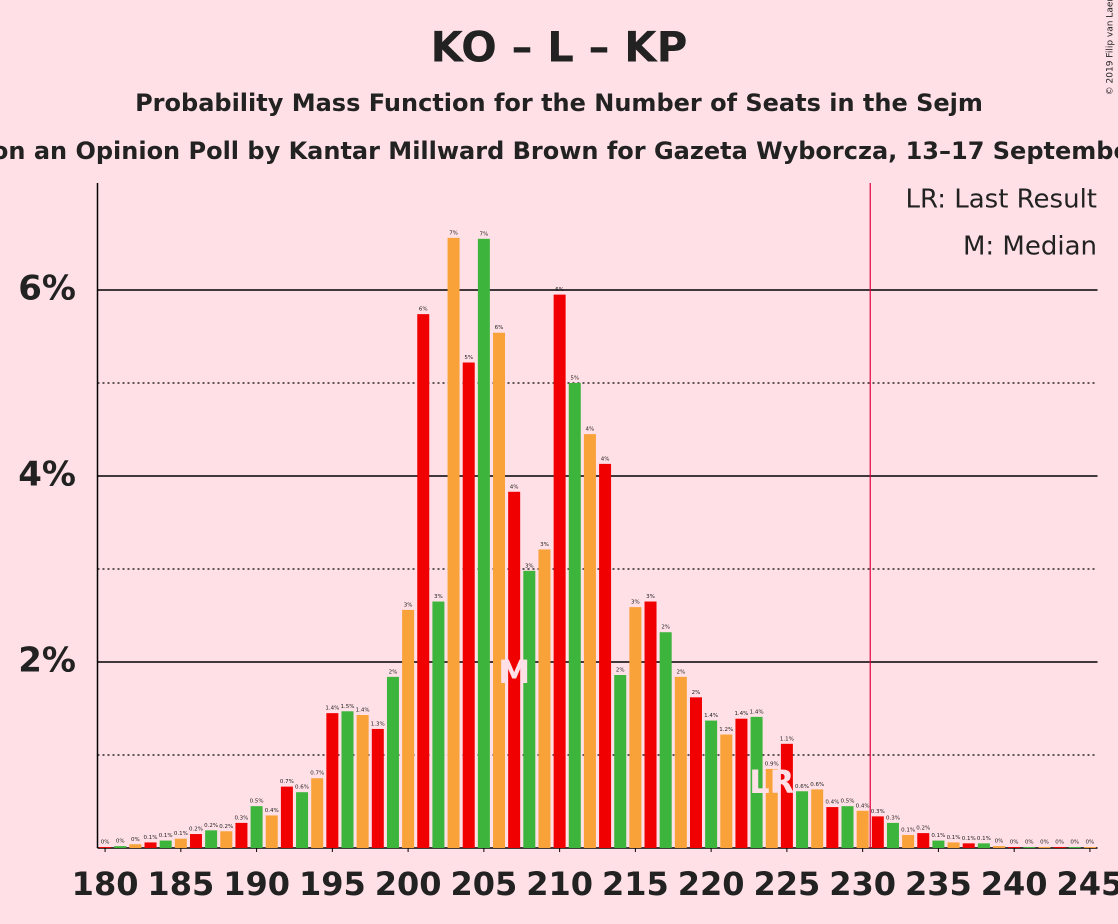 The width and height of the screenshot is (1118, 924). Describe the element at coordinates (938, 884) in the screenshot. I see `x-tick-label: 235` at that location.